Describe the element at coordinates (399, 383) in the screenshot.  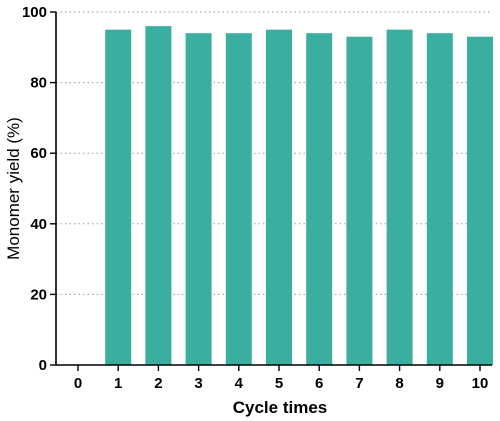
I see `x-tick-label: 8` at that location.